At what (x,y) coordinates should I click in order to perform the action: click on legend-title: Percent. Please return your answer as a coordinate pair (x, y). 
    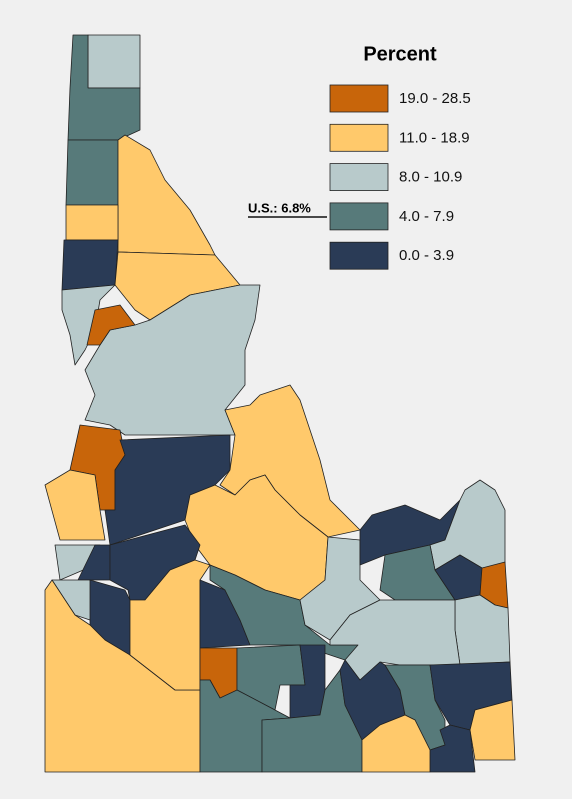
    Looking at the image, I should click on (400, 54).